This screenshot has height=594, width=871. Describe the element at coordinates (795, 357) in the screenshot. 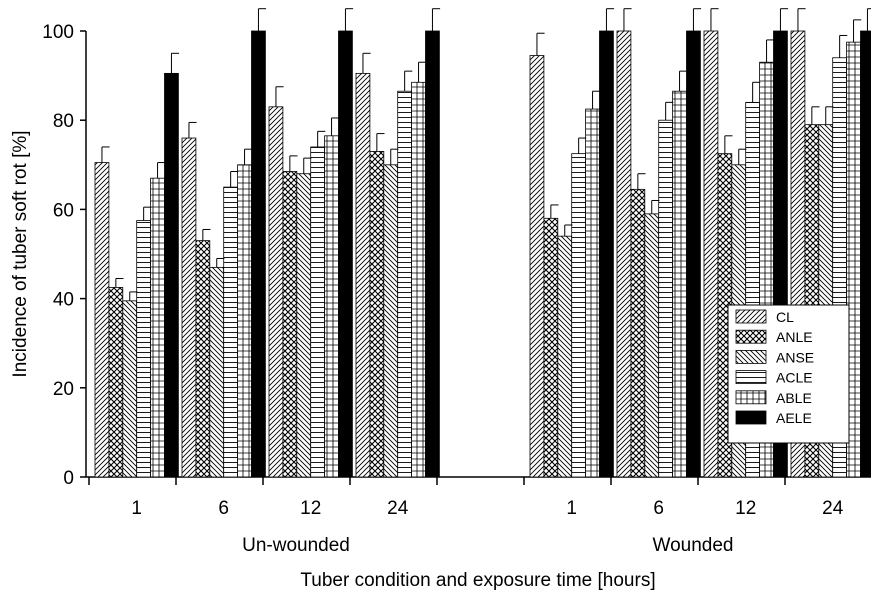

I see `legend-label: ANSE` at that location.